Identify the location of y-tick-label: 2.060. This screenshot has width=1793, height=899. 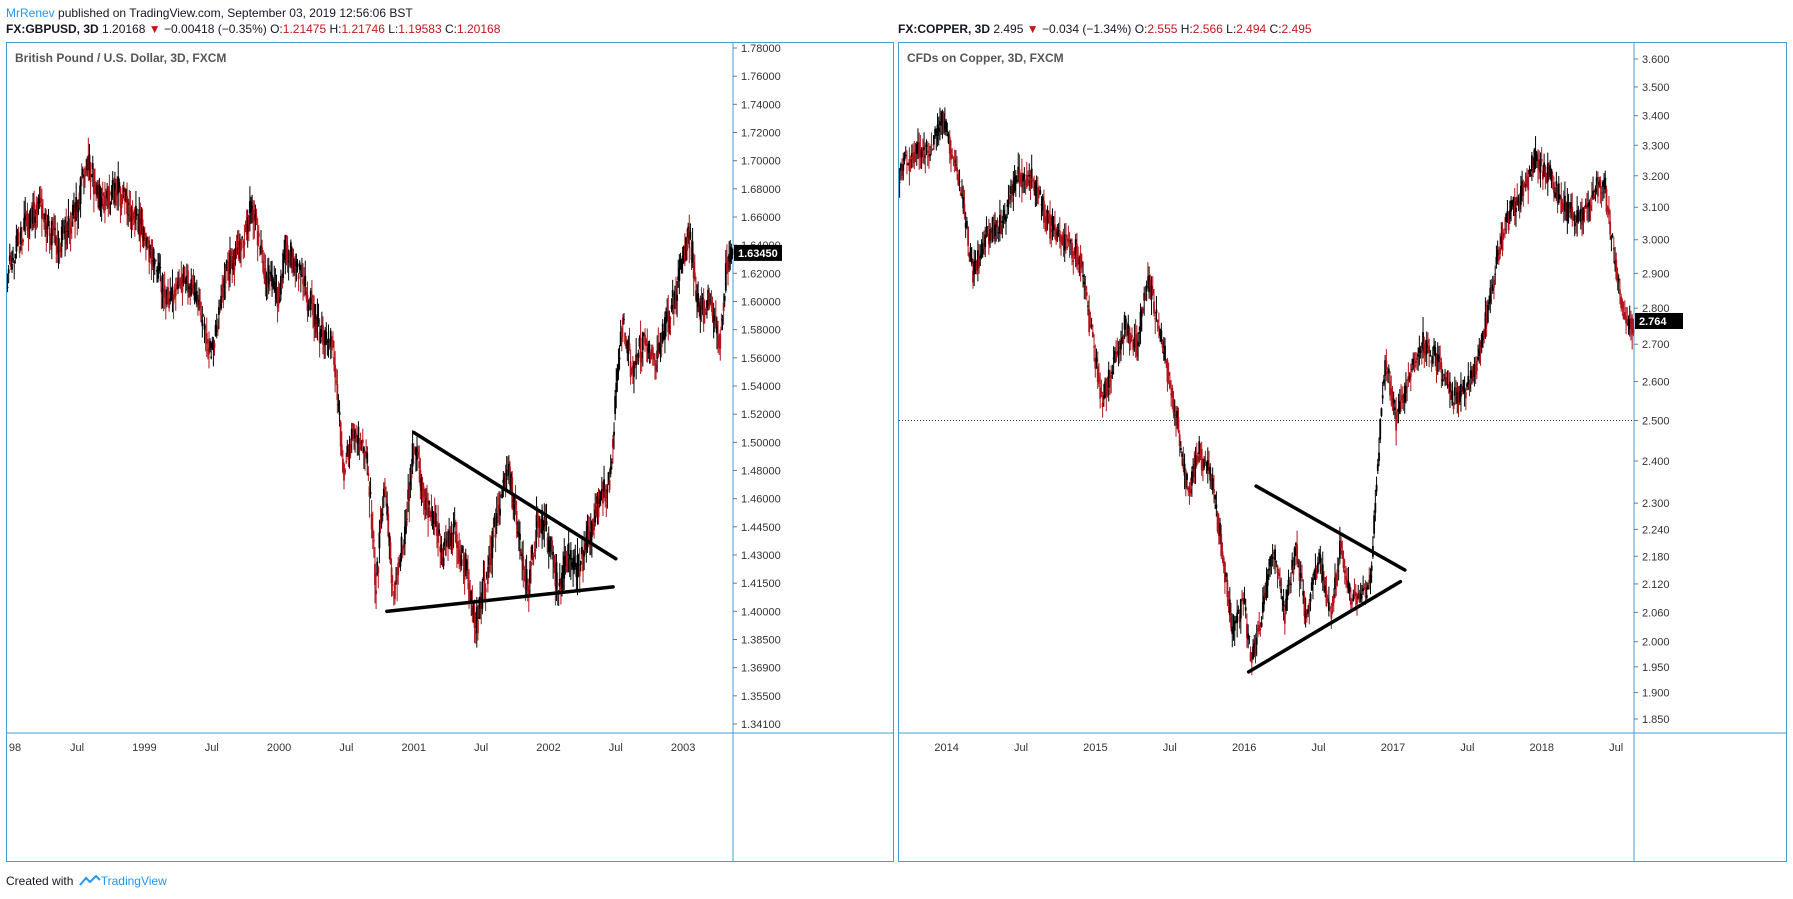
(1656, 613).